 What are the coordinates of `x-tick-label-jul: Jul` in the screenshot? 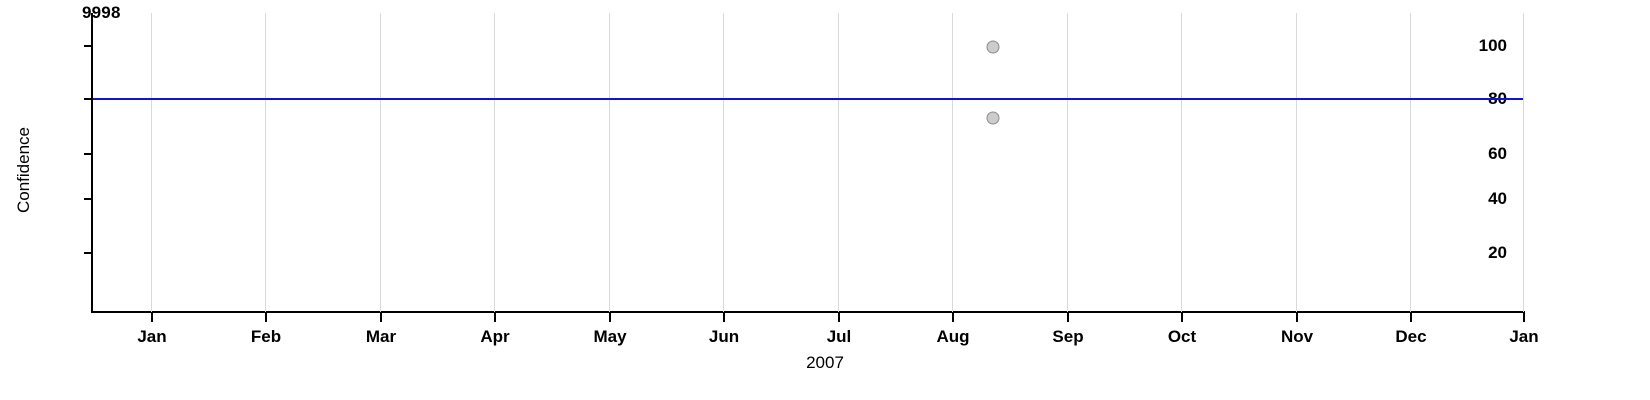 It's located at (839, 336).